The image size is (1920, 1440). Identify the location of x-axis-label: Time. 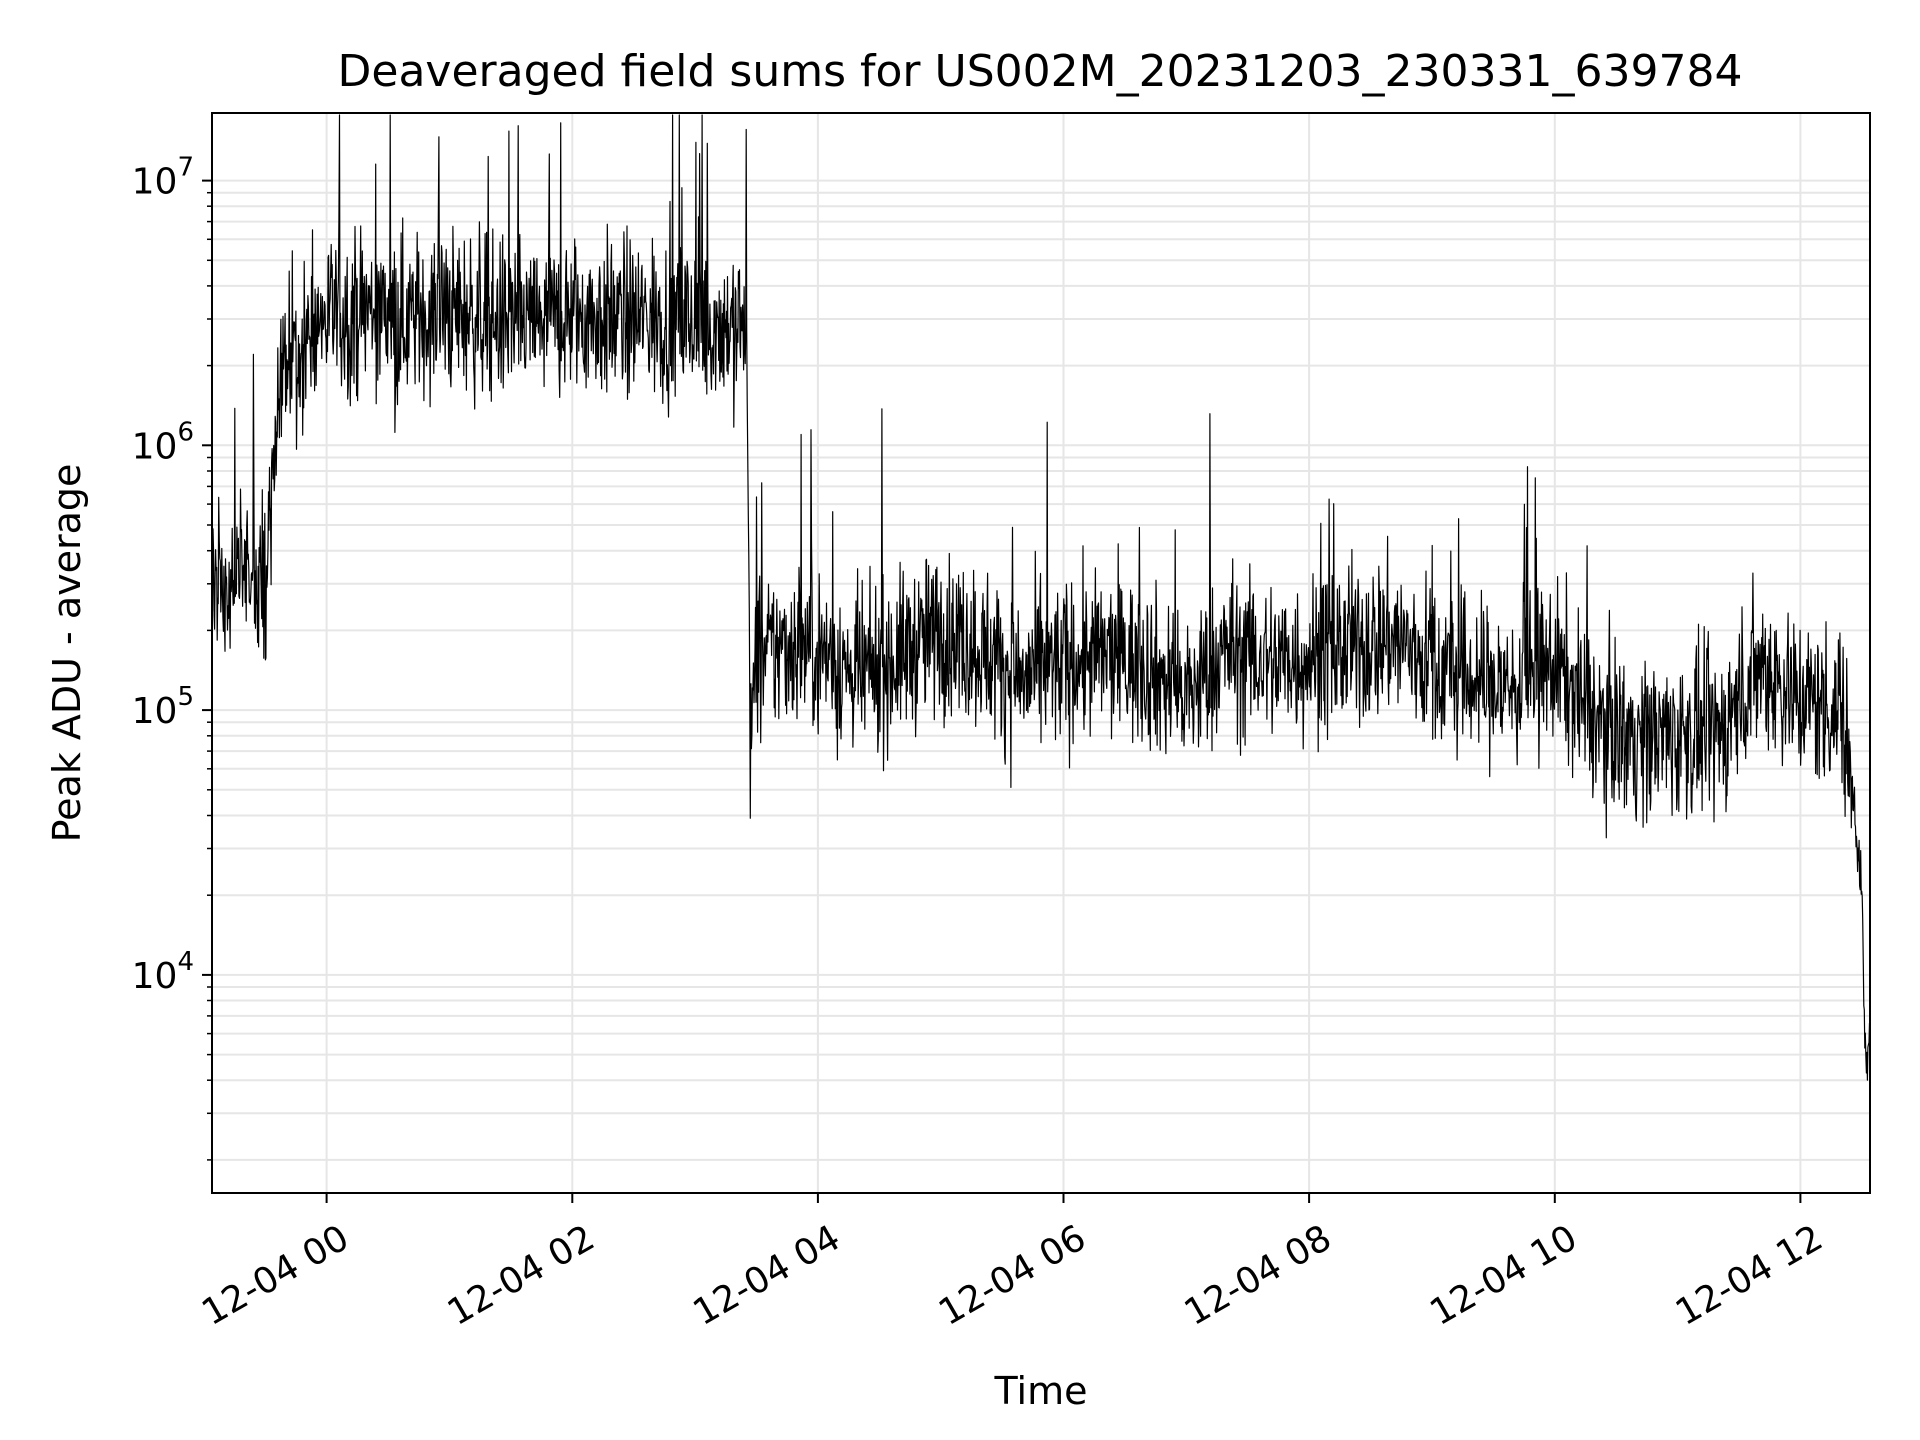
(1041, 1391).